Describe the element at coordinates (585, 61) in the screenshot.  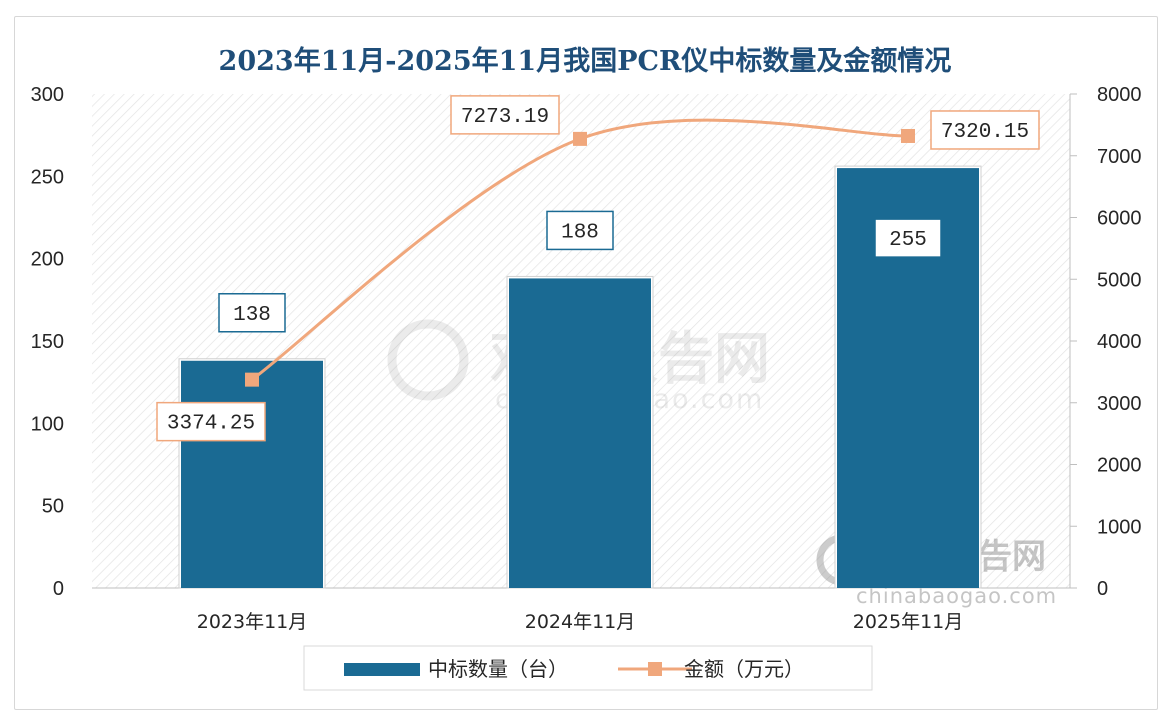
I see `chart-title: 2023年11月-2025年11月我国PCR仪中标数量及金额情况` at that location.